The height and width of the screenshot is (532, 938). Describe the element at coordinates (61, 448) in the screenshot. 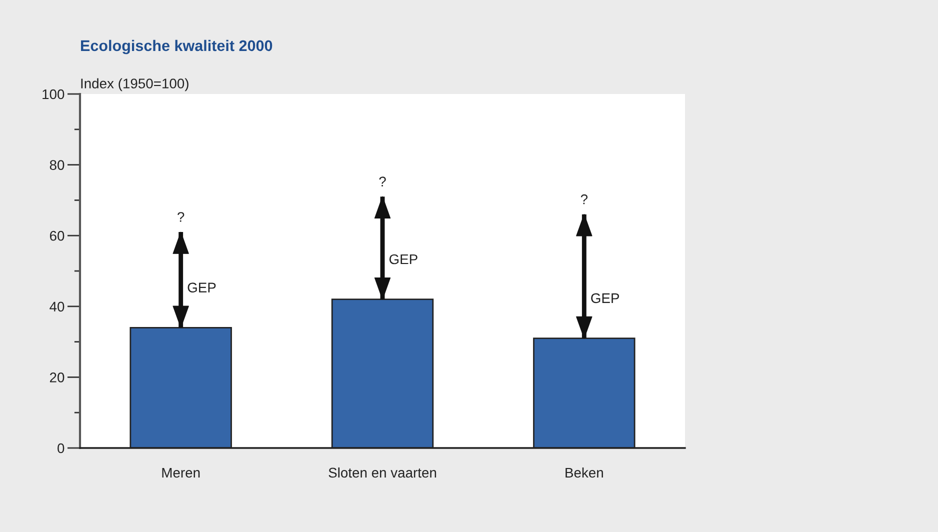

I see `y-tick-label: 0` at that location.